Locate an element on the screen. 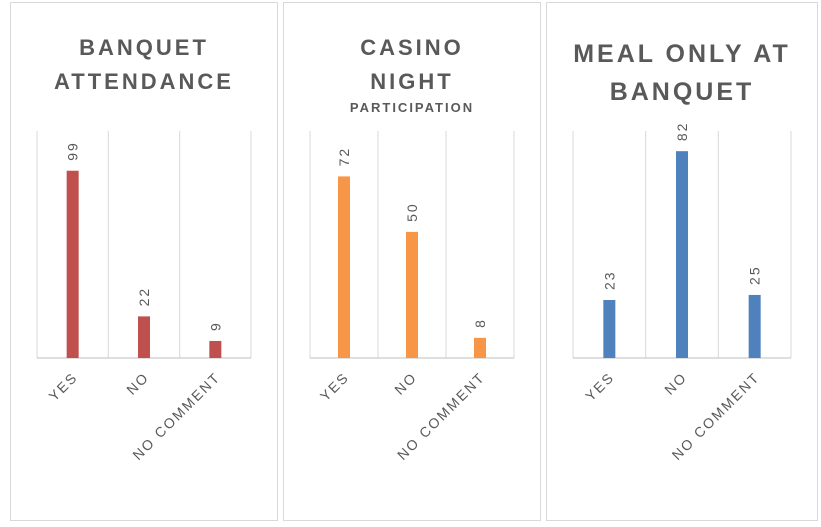 This screenshot has height=527, width=821. value-label: 22 is located at coordinates (144, 297).